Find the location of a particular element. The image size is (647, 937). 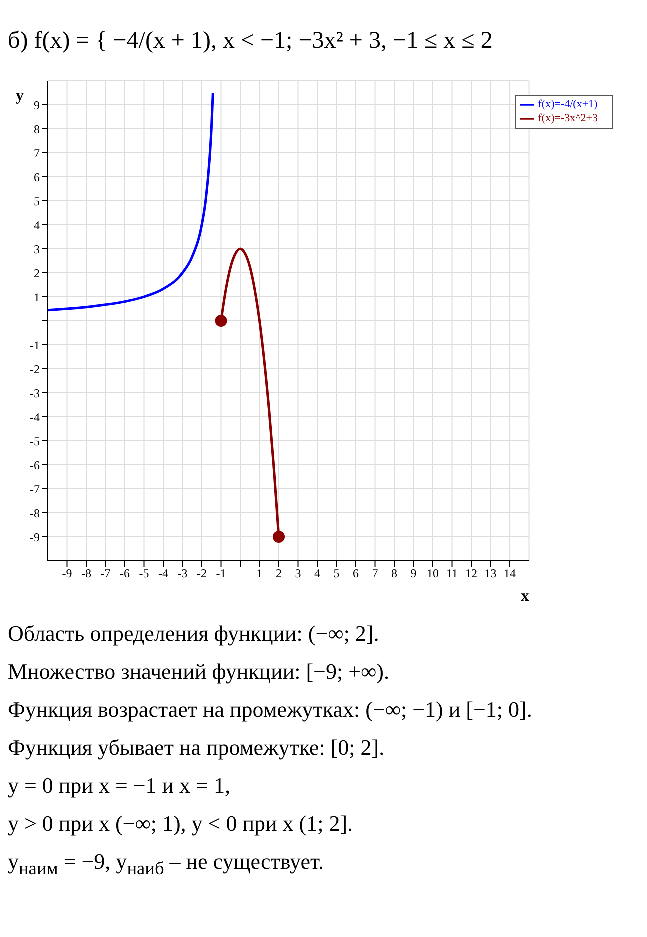

x-tick-label: 3 is located at coordinates (298, 573).